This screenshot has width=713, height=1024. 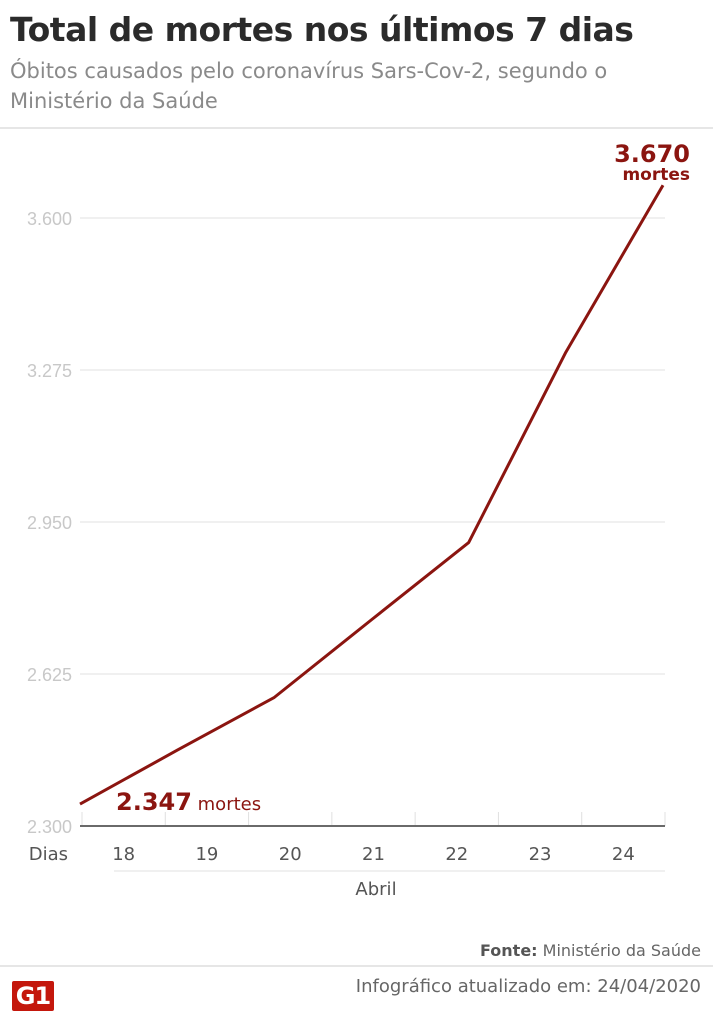 I want to click on source-label: Fonte:, so click(x=509, y=950).